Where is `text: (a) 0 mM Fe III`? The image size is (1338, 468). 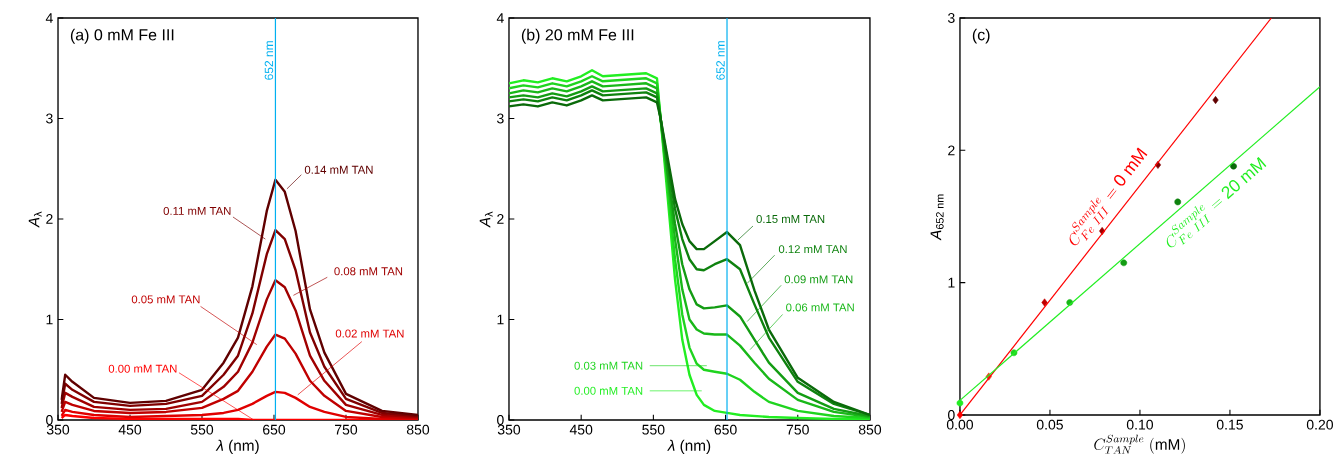 text: (a) 0 mM Fe III is located at coordinates (122, 36).